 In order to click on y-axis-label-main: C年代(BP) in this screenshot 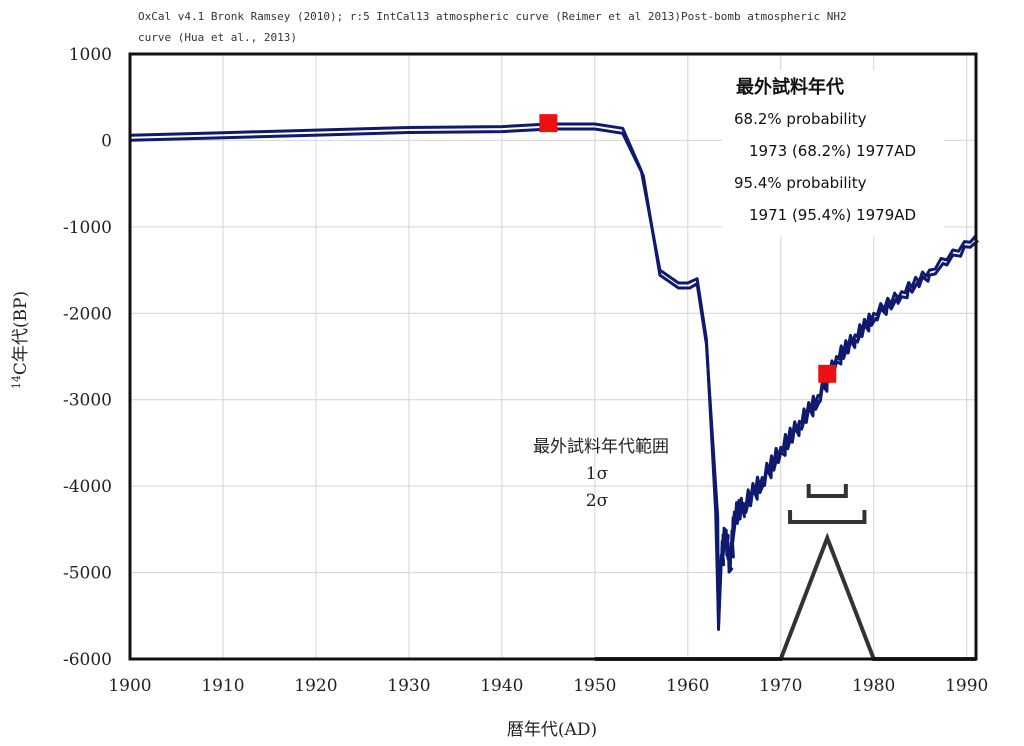, I will do `click(21, 333)`.